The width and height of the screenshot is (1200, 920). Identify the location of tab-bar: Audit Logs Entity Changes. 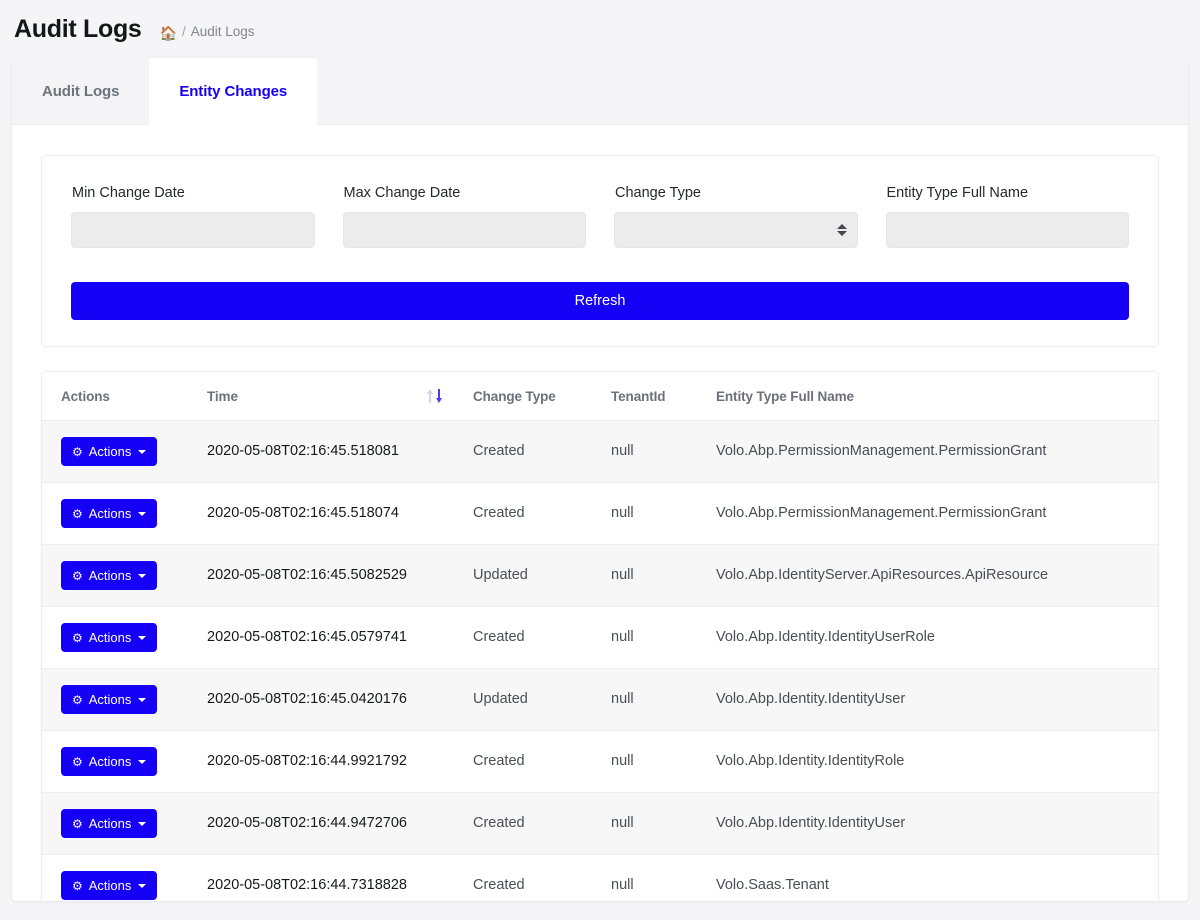
(600, 91).